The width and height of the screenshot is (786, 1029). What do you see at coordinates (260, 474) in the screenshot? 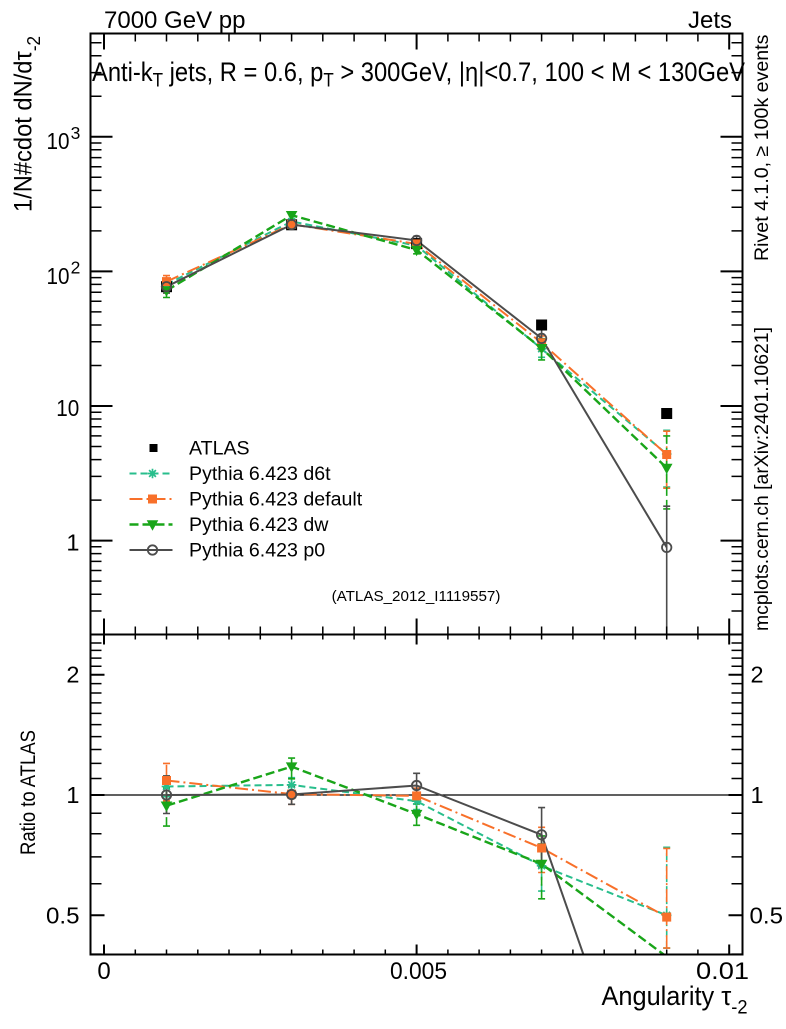
I see `svg-text: Pythia 6.423 d6t` at bounding box center [260, 474].